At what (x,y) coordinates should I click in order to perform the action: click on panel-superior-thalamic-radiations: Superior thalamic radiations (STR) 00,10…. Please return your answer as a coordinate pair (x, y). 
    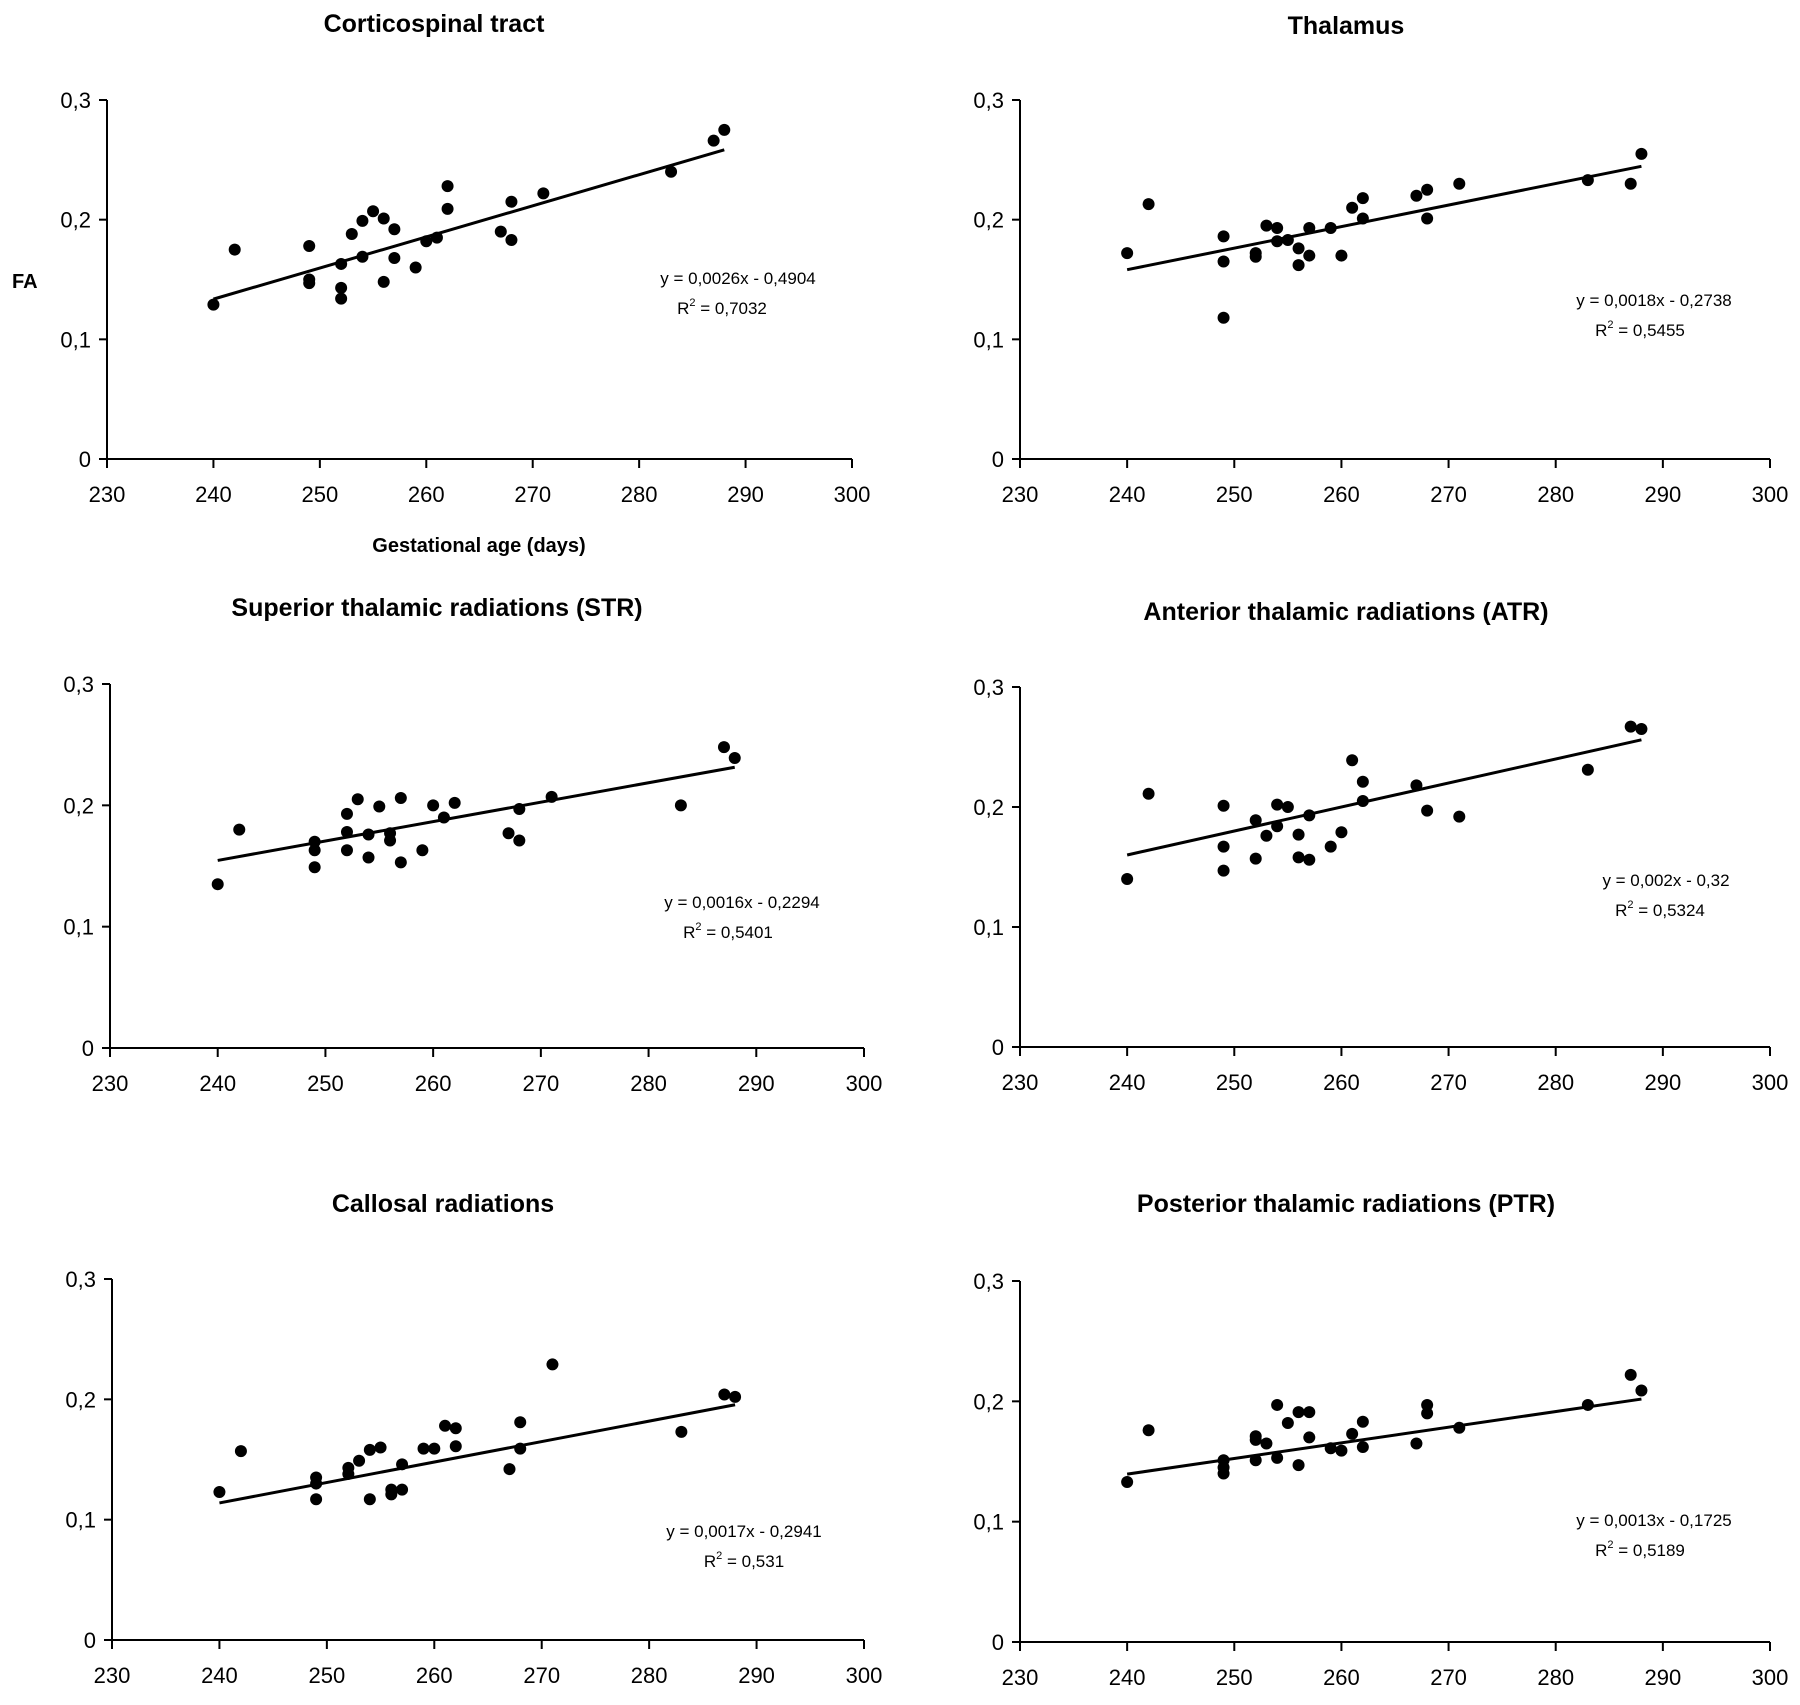
    Looking at the image, I should click on (472, 845).